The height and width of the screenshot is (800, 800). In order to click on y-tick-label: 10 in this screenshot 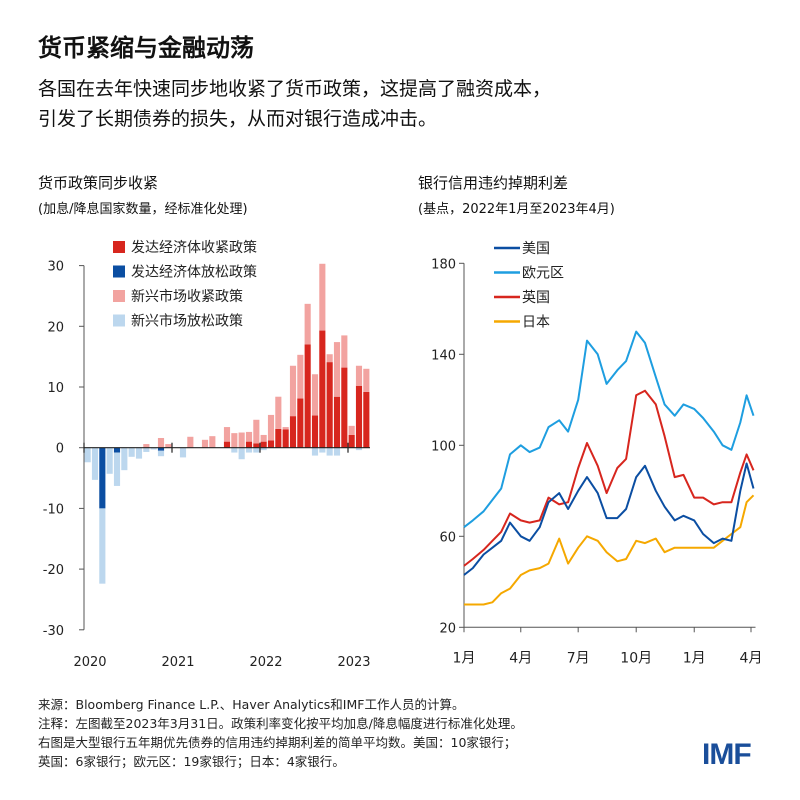, I will do `click(55, 388)`.